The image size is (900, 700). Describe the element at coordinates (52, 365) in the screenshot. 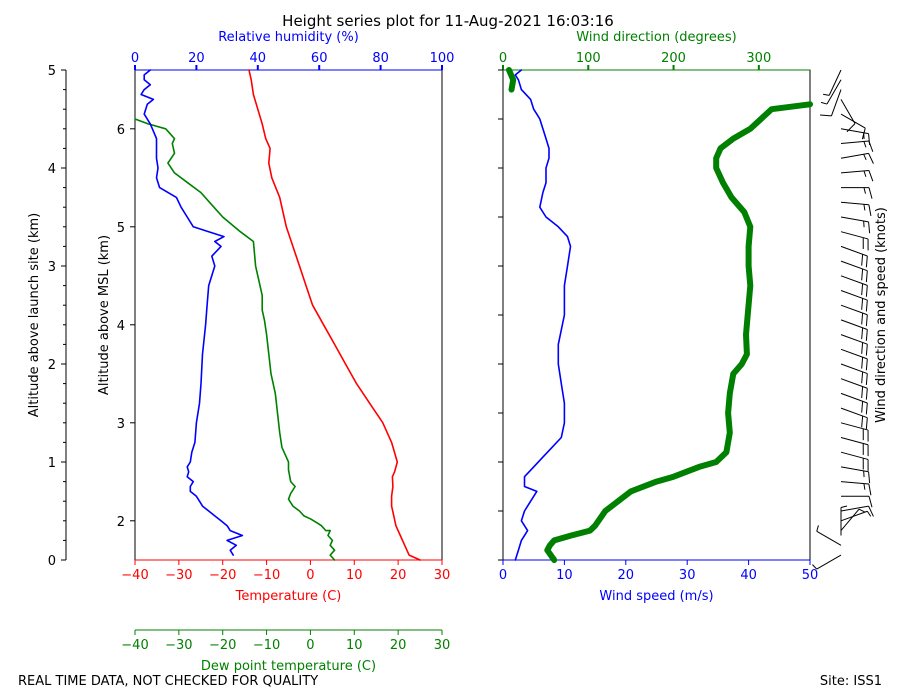

I see `outer-altitude-tick-label: 2` at that location.